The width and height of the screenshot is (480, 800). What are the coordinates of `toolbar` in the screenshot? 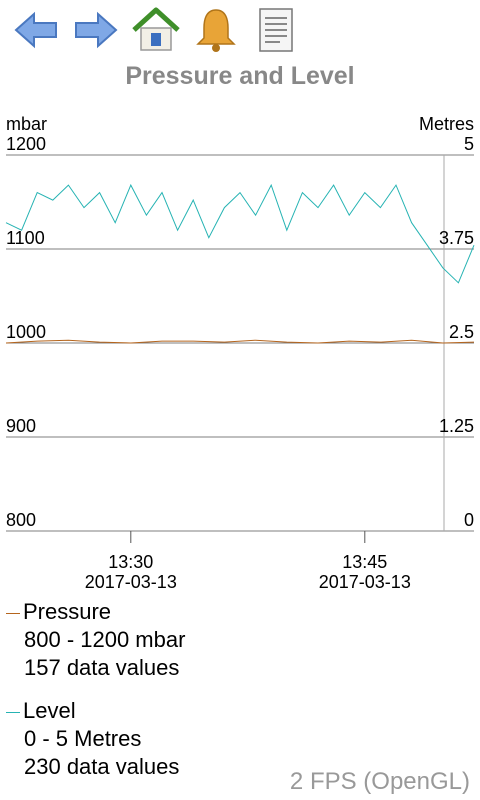 It's located at (240, 30).